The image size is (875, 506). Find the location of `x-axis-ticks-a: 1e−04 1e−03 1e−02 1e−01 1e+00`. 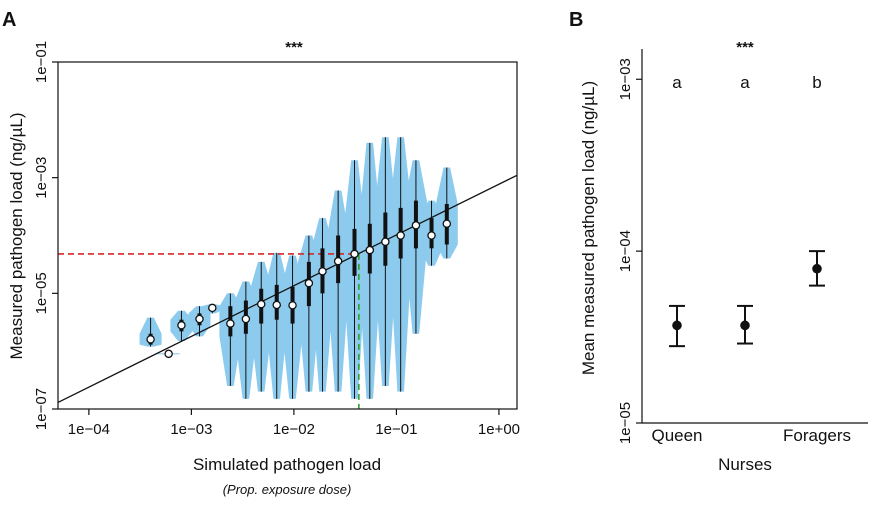

x-axis-ticks-a: 1e−04 1e−03 1e−02 1e−01 1e+00 is located at coordinates (294, 423).